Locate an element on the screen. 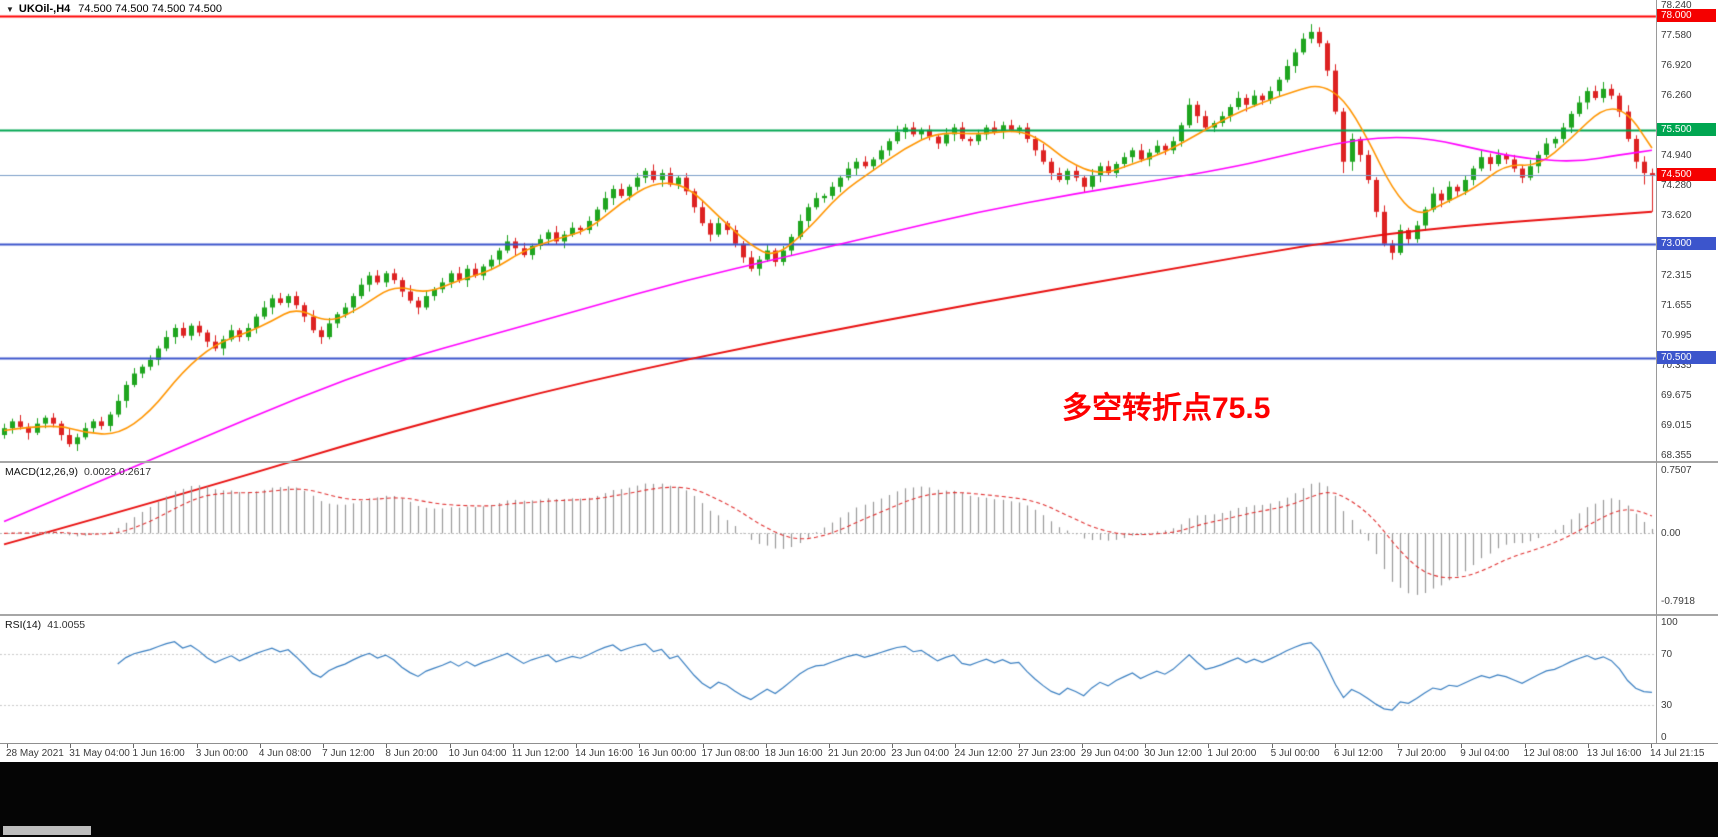 The width and height of the screenshot is (1718, 837). price-level-tag: 70.500 is located at coordinates (1686, 357).